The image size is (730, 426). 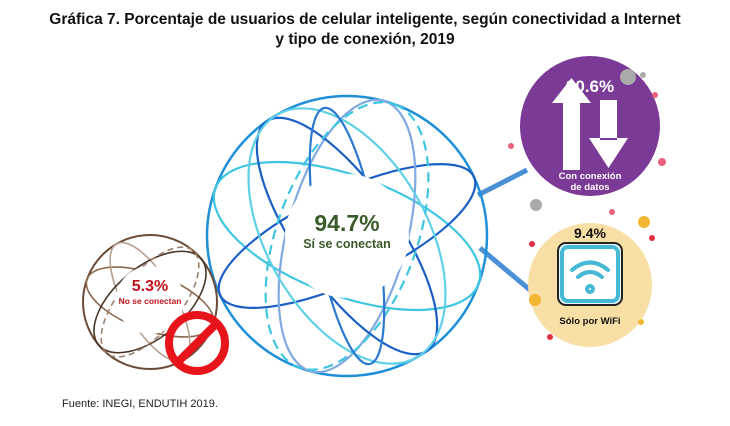 I want to click on arrow-down-icon, so click(x=608, y=134).